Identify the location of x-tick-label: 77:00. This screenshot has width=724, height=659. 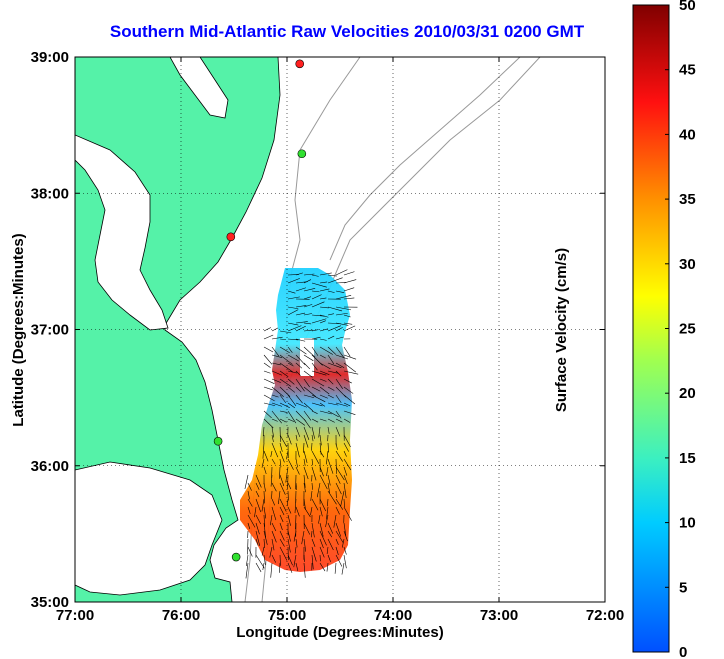
(75, 615).